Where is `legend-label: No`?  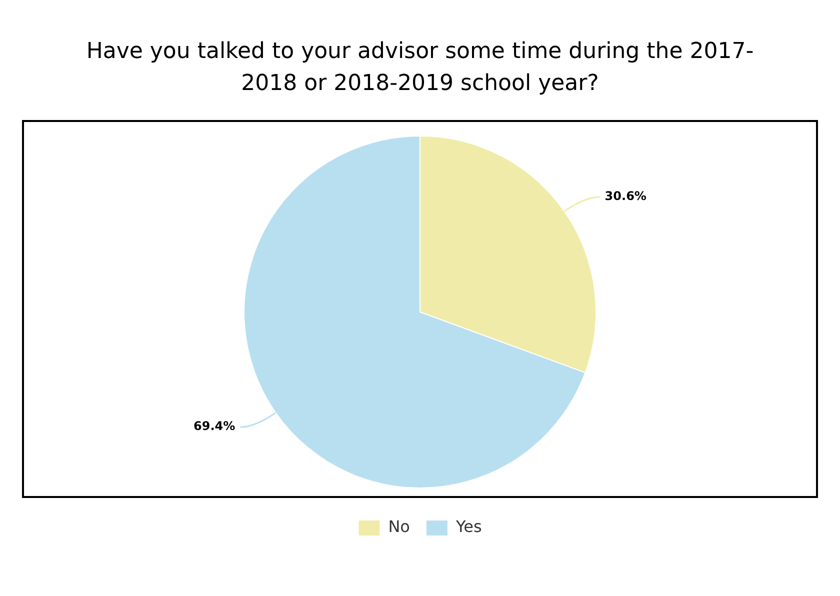
legend-label: No is located at coordinates (399, 526).